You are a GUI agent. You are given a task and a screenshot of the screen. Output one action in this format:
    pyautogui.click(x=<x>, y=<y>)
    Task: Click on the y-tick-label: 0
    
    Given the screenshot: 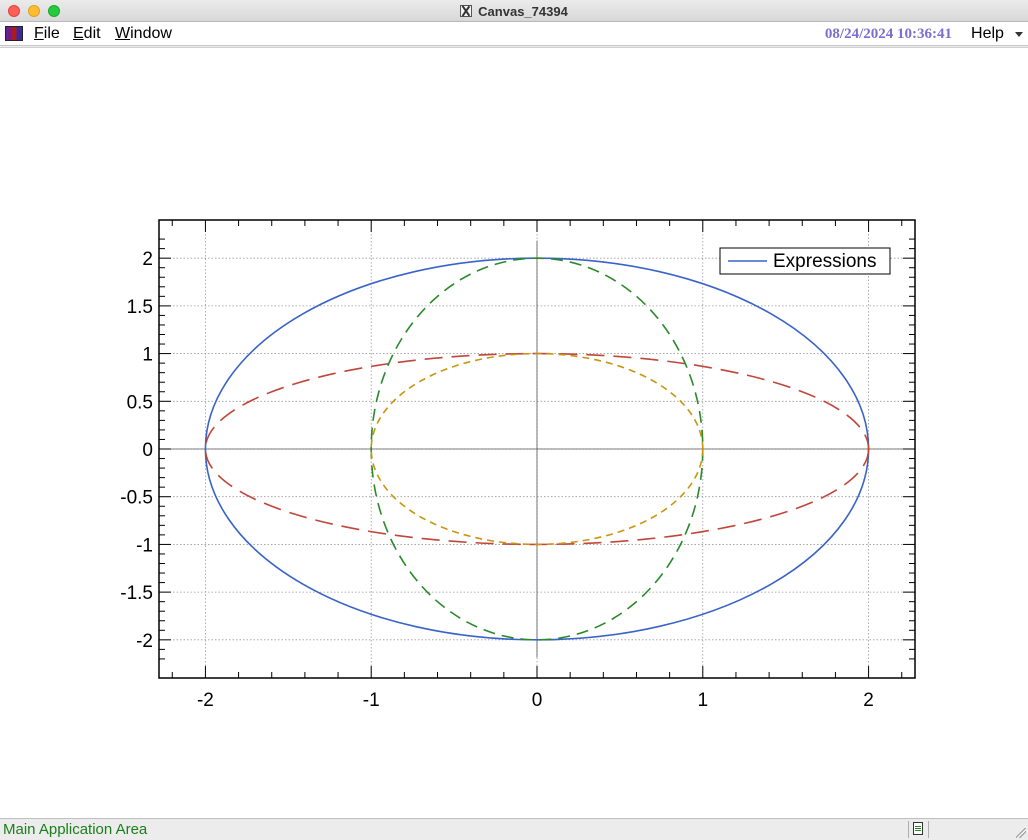 What is the action you would take?
    pyautogui.click(x=147, y=450)
    